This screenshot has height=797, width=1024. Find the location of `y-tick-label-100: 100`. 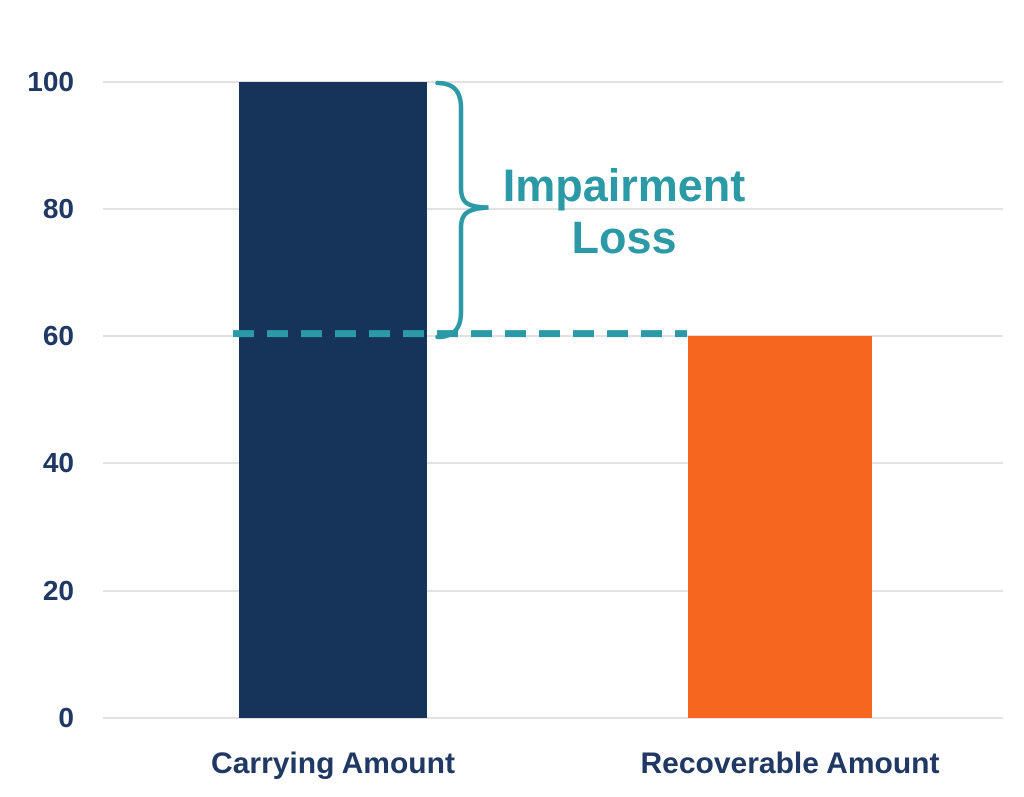

y-tick-label-100: 100 is located at coordinates (50, 81).